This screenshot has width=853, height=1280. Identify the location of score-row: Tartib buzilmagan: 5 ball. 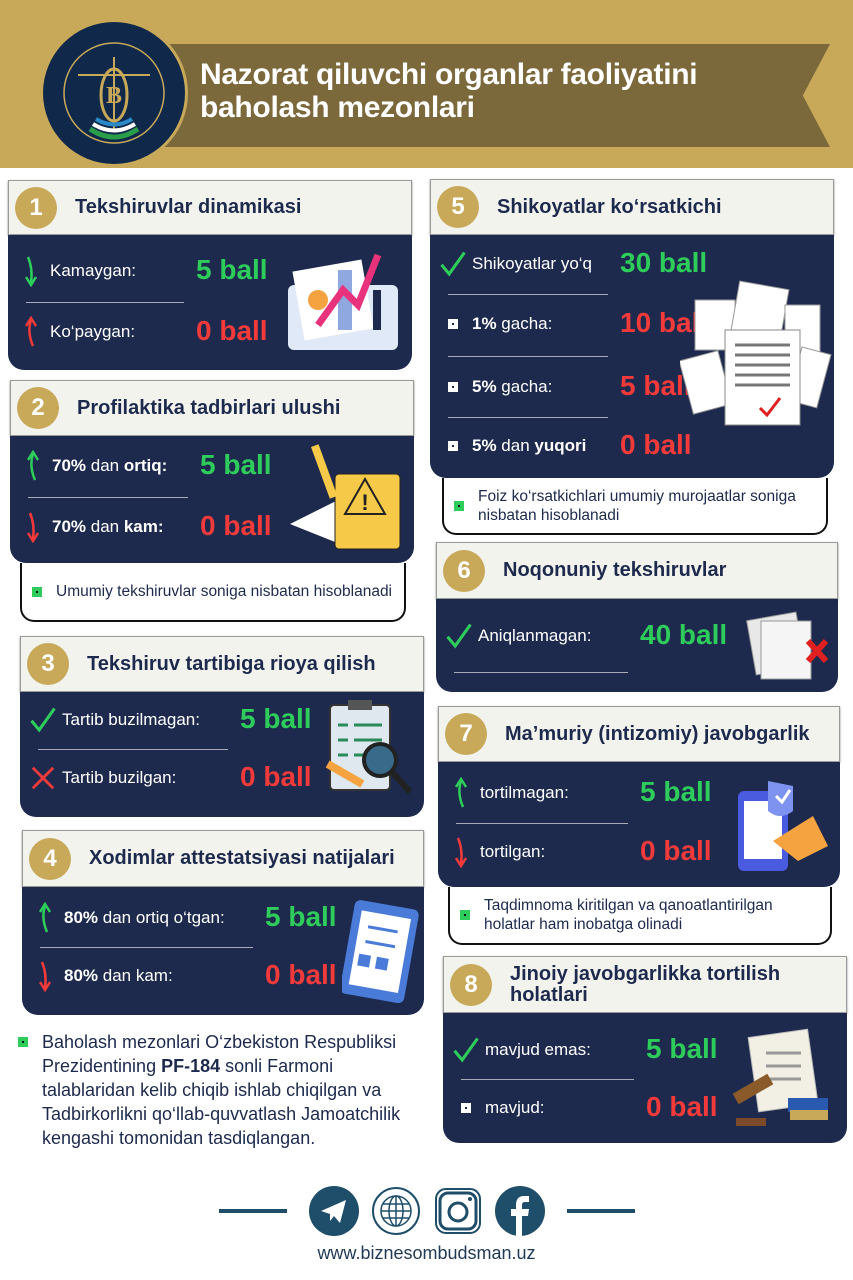
(195, 720).